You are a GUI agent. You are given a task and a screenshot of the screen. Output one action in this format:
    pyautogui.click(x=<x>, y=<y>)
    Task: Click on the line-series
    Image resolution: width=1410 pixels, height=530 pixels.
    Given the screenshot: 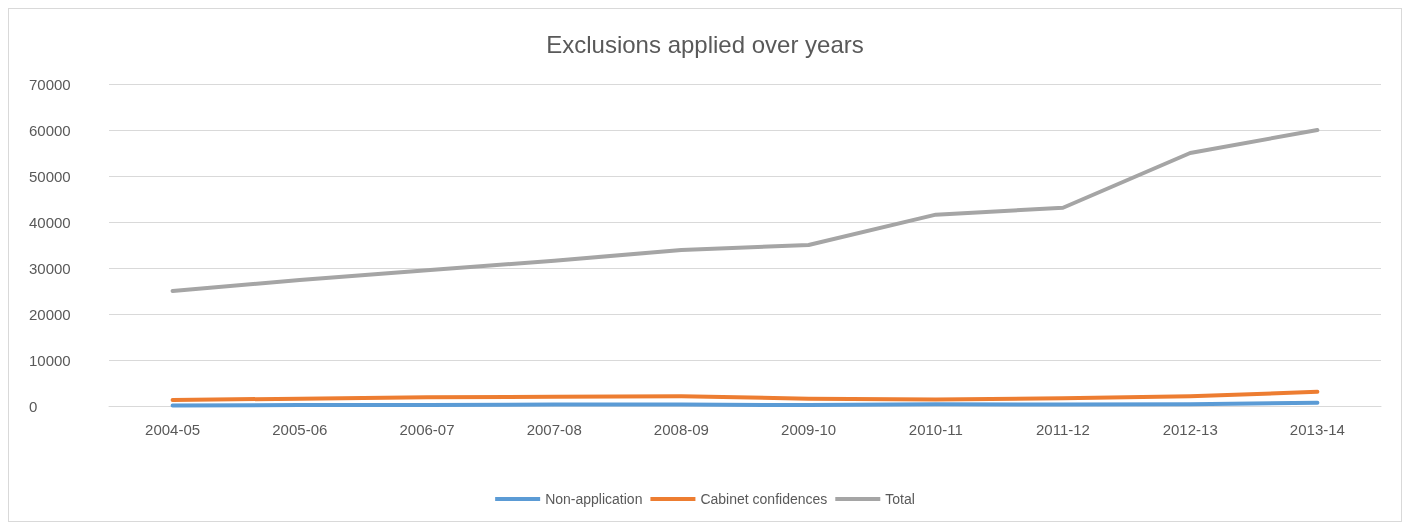 What is the action you would take?
    pyautogui.click(x=745, y=396)
    